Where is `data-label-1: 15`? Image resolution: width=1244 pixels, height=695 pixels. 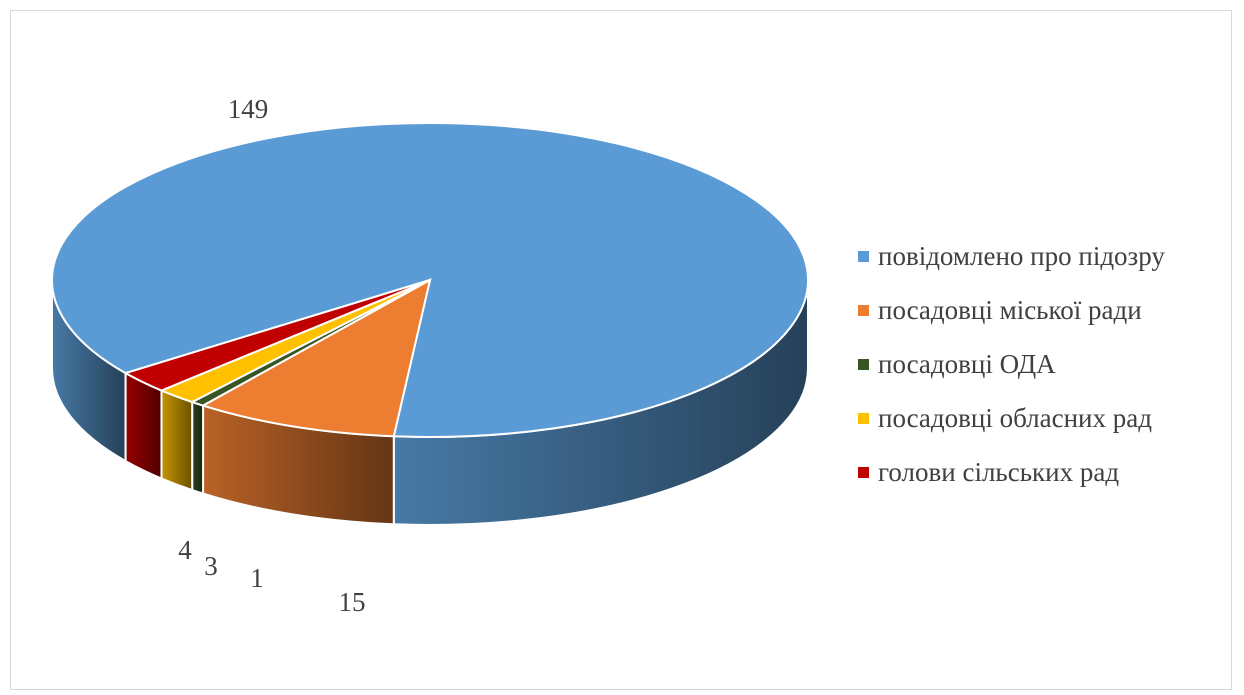 data-label-1: 15 is located at coordinates (352, 602).